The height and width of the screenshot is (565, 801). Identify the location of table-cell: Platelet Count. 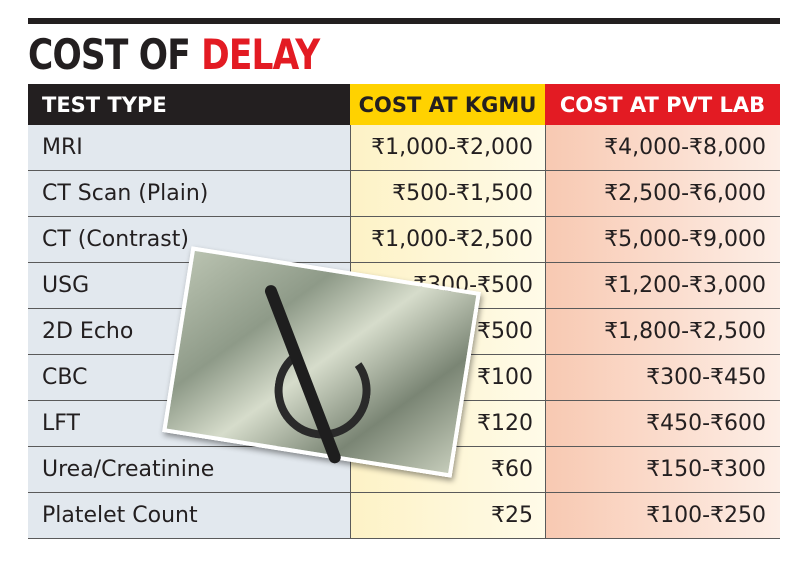
(189, 516).